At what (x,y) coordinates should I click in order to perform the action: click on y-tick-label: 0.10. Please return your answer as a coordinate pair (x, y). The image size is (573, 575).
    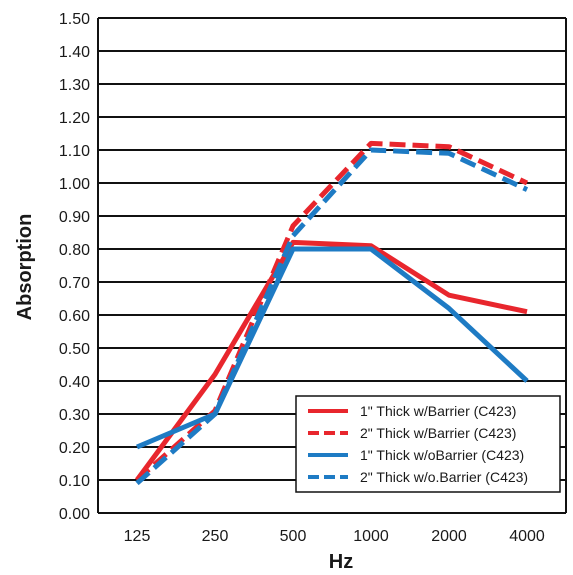
    Looking at the image, I should click on (74, 481).